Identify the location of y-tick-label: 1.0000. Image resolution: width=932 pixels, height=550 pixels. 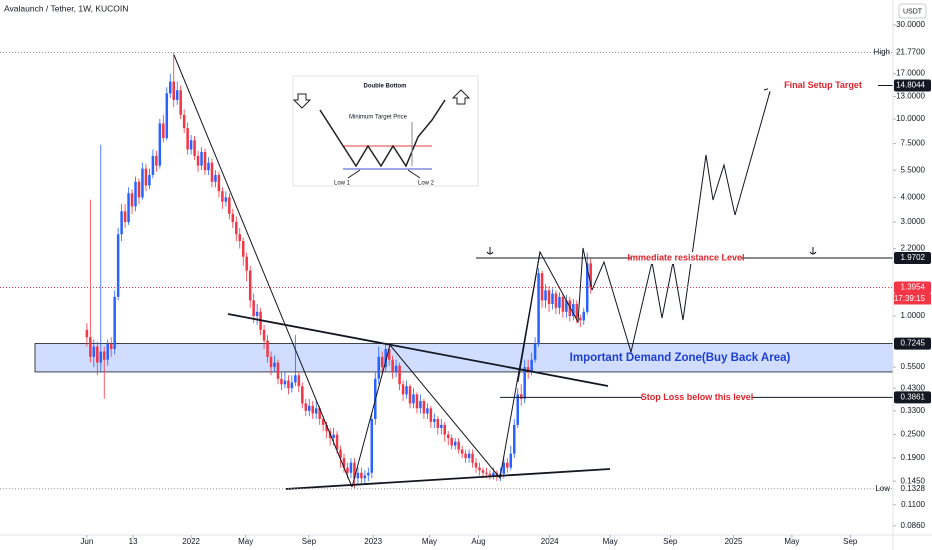
(913, 315).